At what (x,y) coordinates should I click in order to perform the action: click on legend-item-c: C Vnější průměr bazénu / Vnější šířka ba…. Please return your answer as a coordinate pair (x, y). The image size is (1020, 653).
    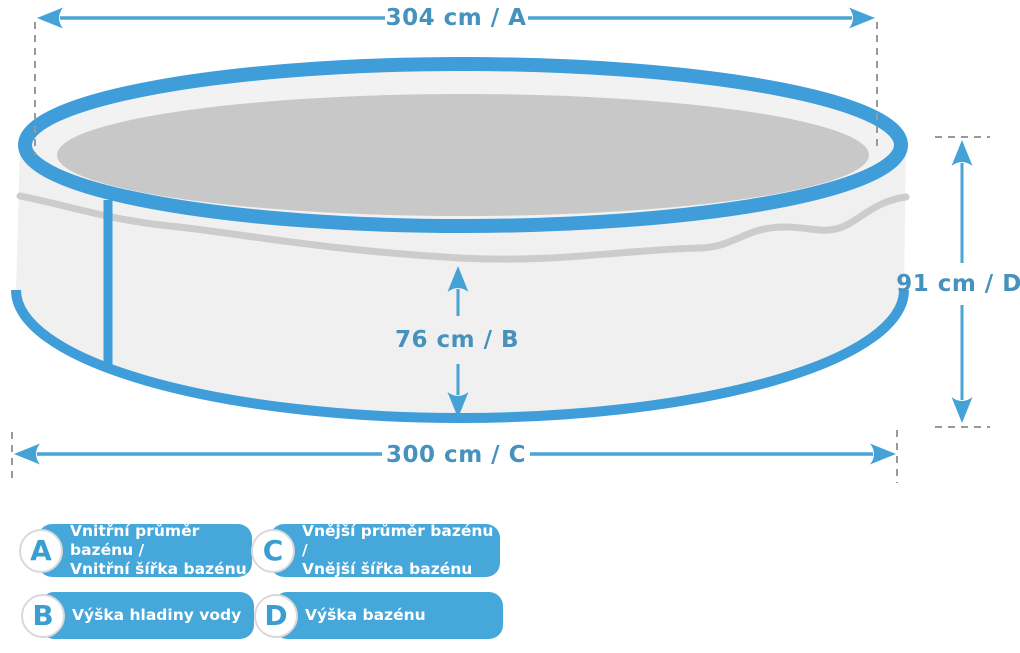
    Looking at the image, I should click on (375, 550).